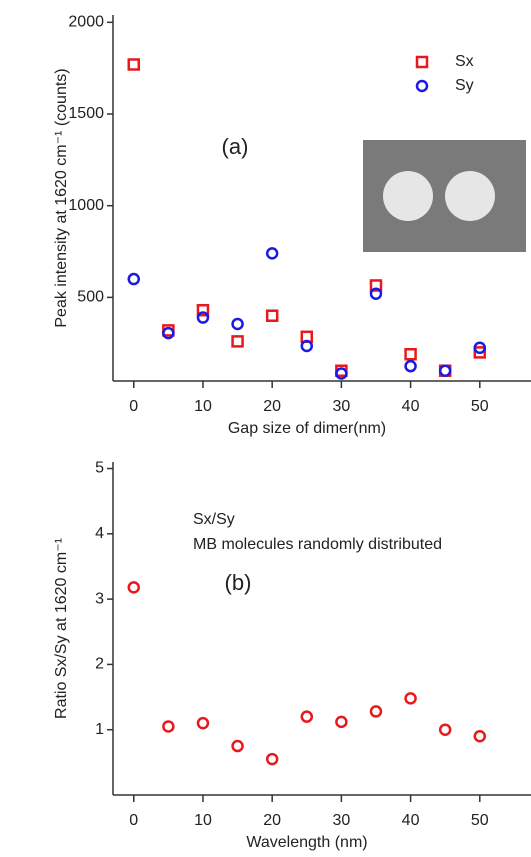 This screenshot has width=531, height=857. Describe the element at coordinates (214, 519) in the screenshot. I see `annotation: Sx/Sy` at that location.